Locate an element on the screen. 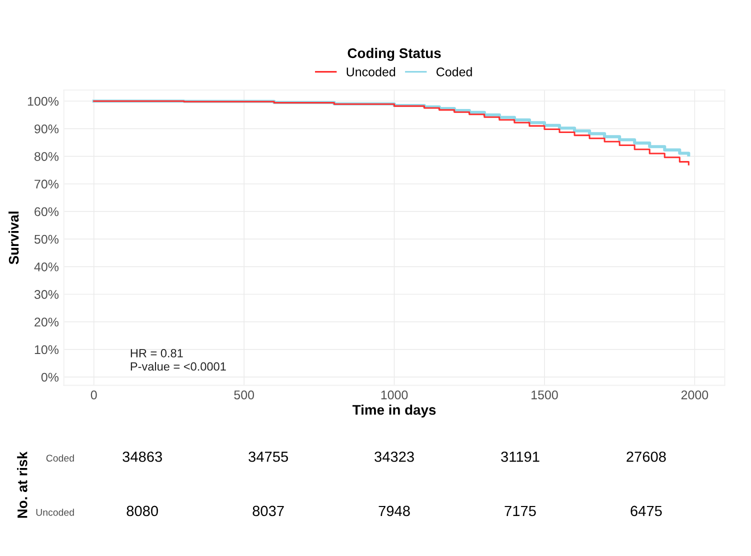 The height and width of the screenshot is (556, 751). x-tick-label: 2000 is located at coordinates (694, 395).